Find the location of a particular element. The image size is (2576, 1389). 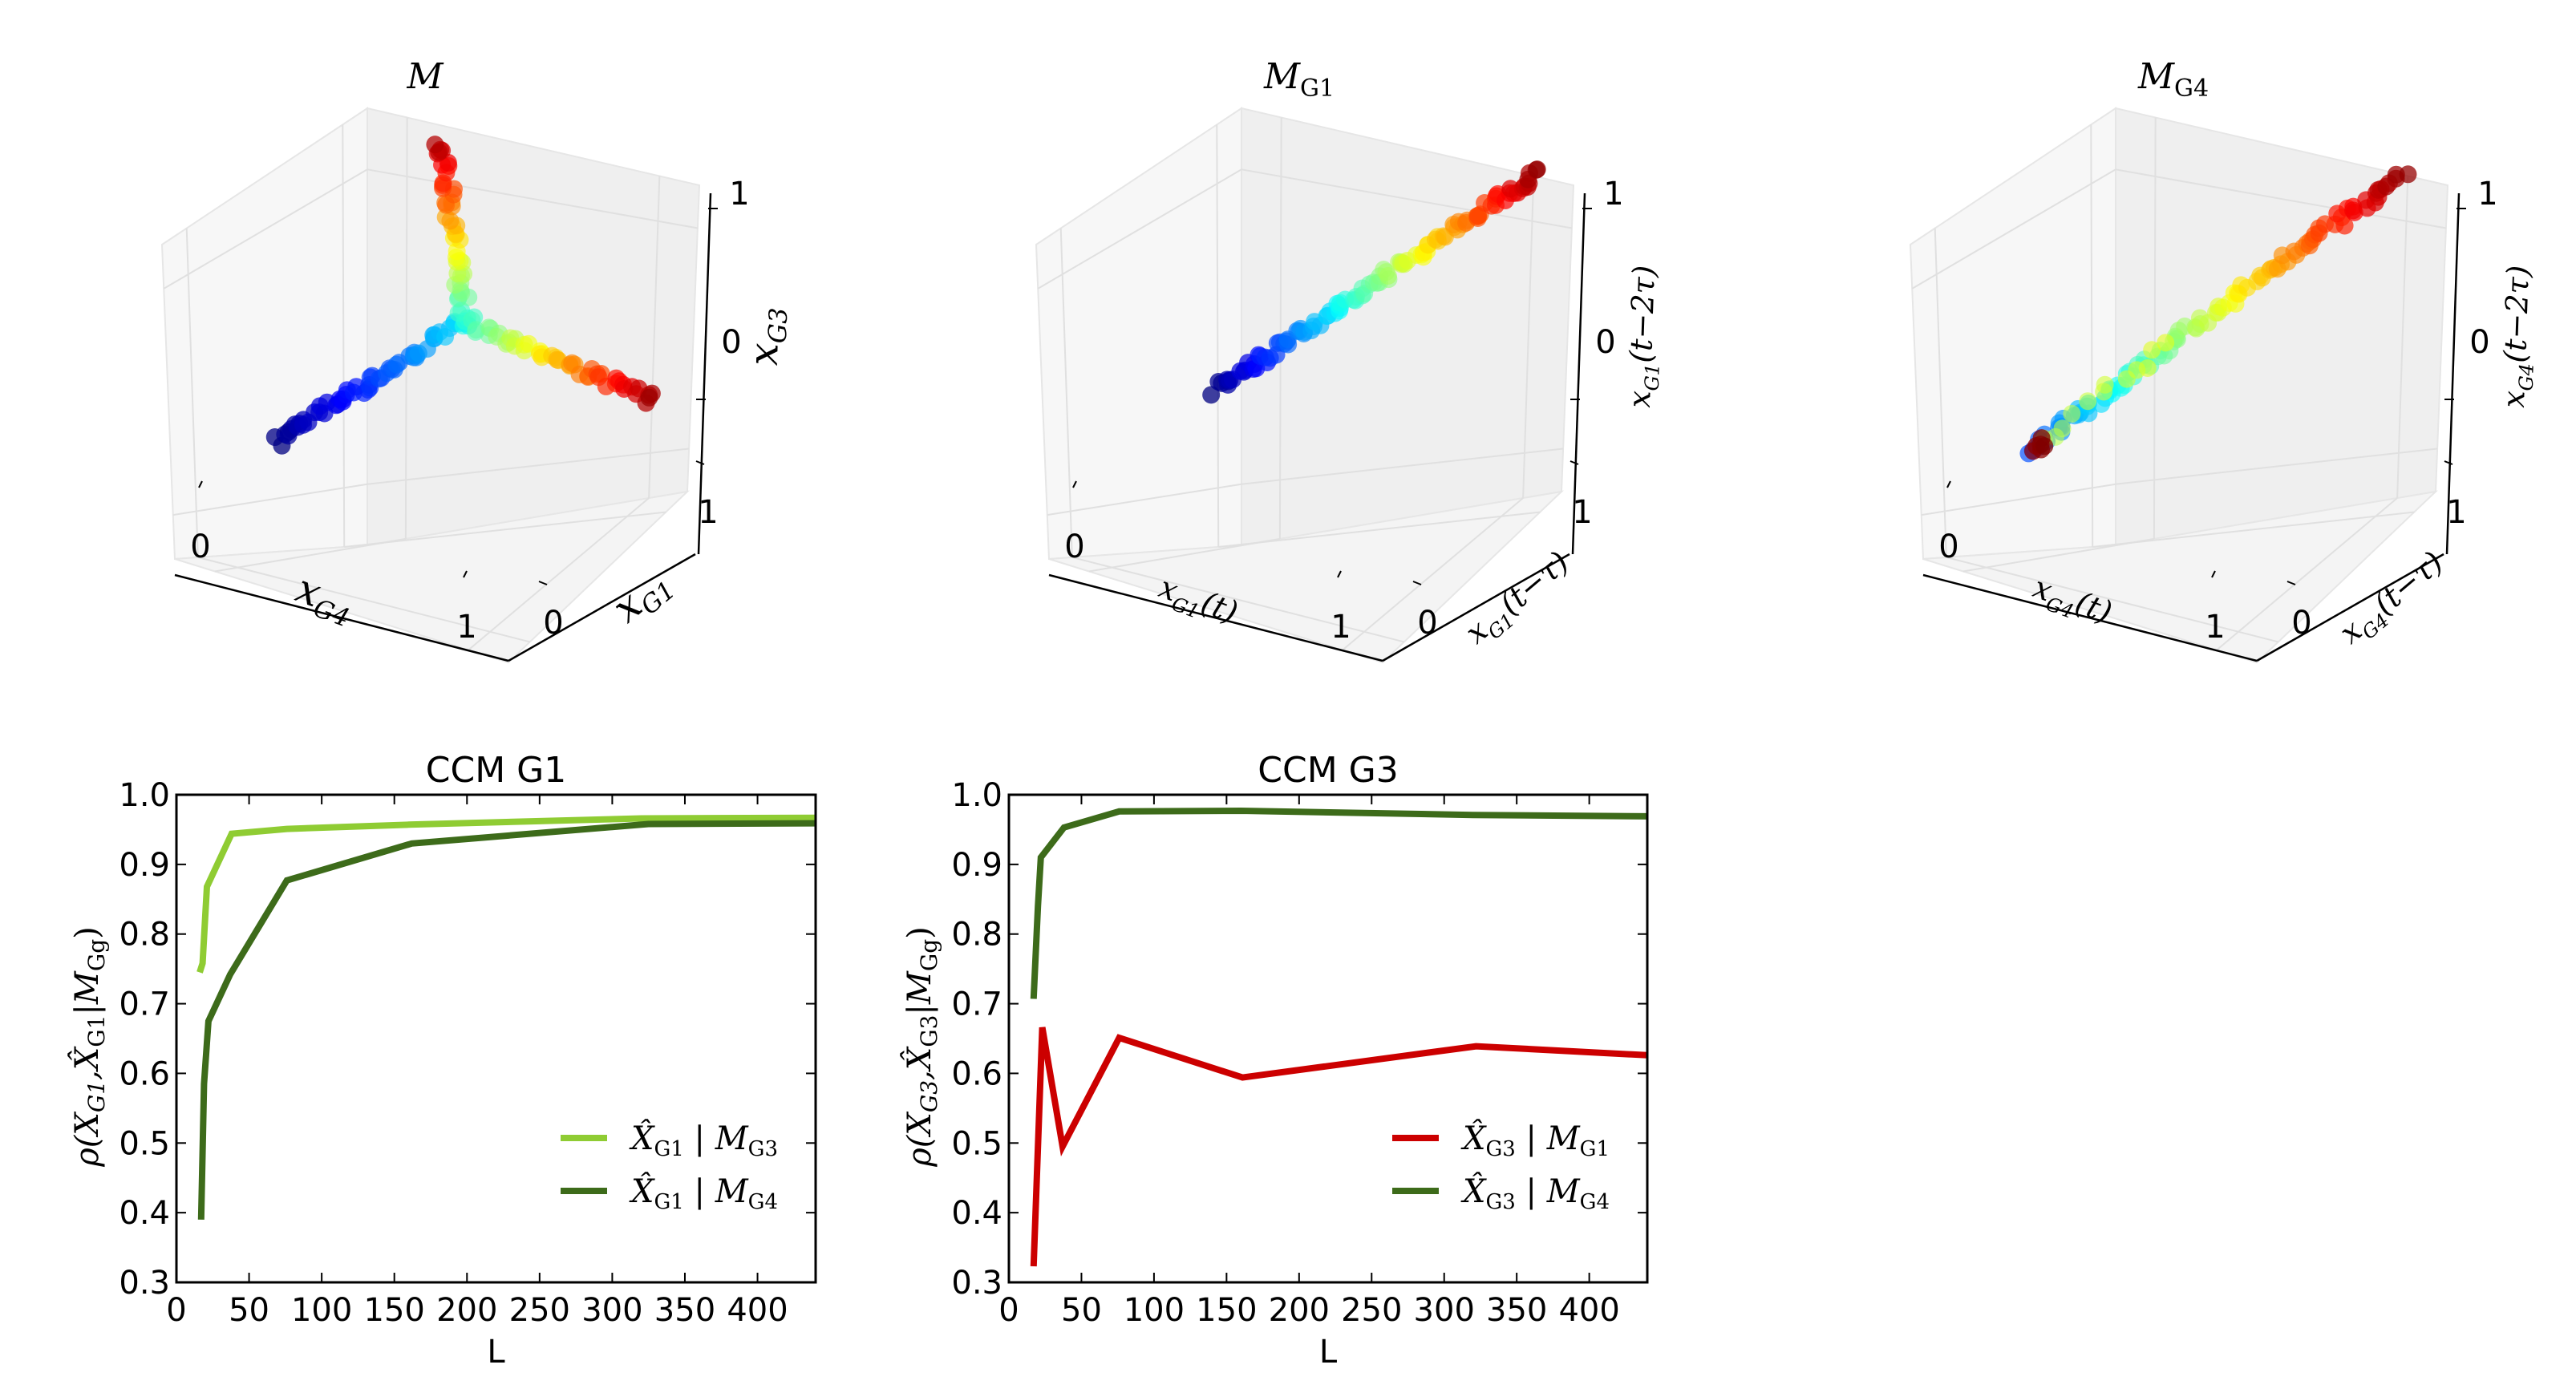

legend-item: X̂G3 | MG1 is located at coordinates (1501, 1140).